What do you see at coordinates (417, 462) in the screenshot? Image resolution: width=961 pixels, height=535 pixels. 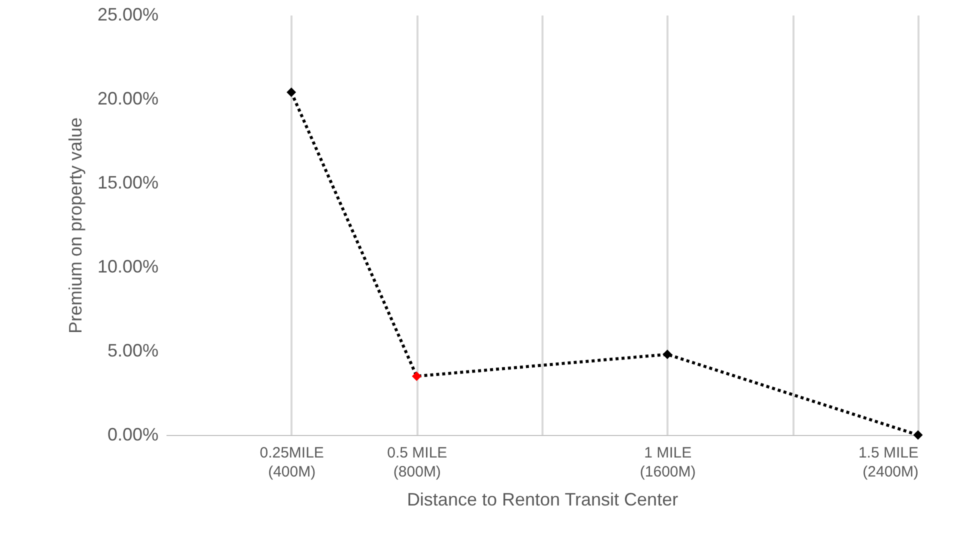 I see `x-tick-label: 0.5 MILE (800M)` at bounding box center [417, 462].